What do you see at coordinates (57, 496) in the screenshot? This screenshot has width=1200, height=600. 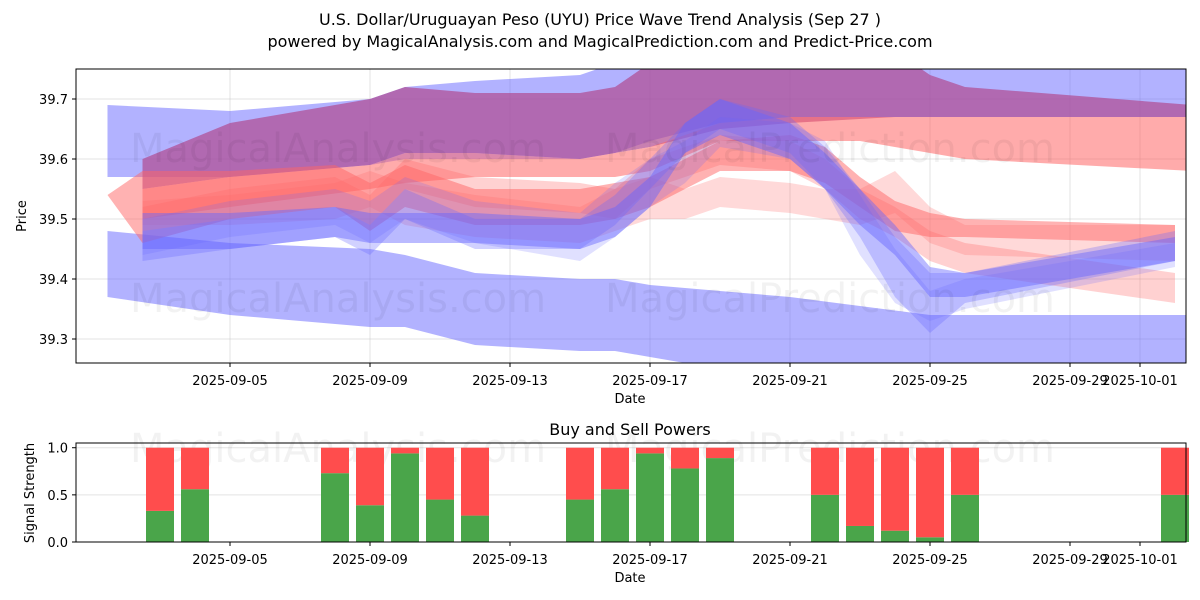 I see `y-tick-label: 0.5` at bounding box center [57, 496].